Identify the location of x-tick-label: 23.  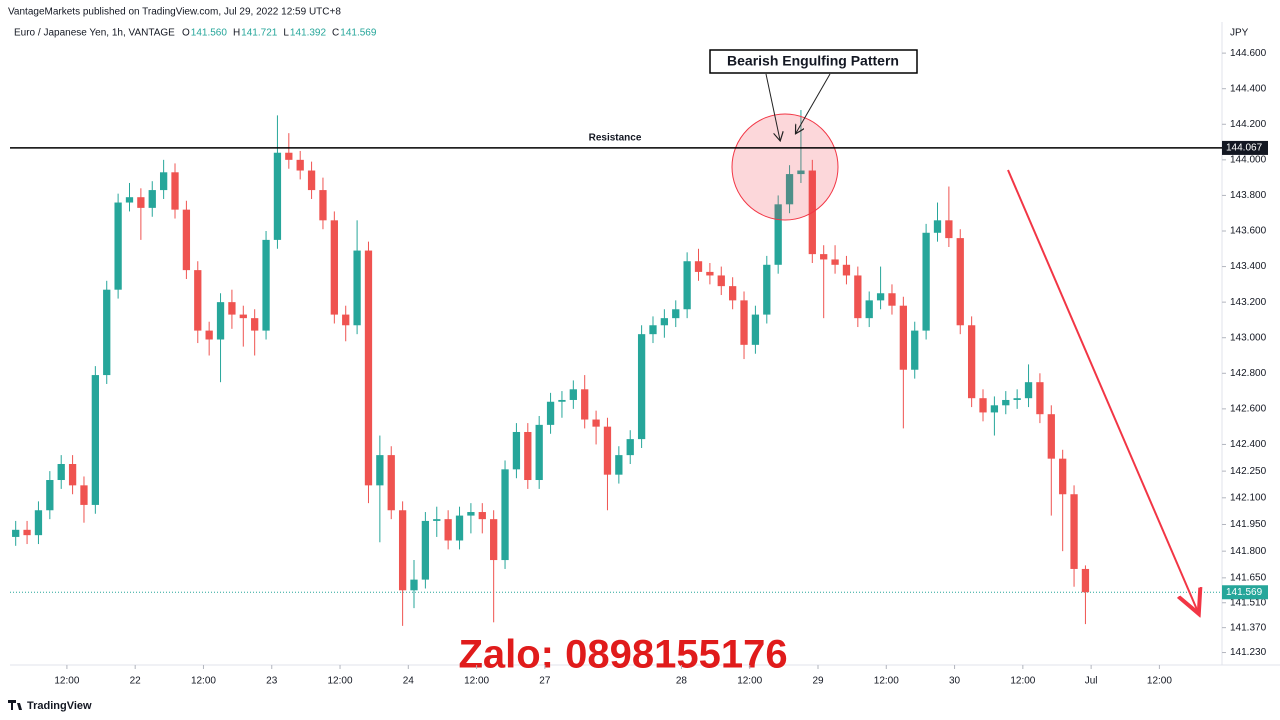
(272, 681).